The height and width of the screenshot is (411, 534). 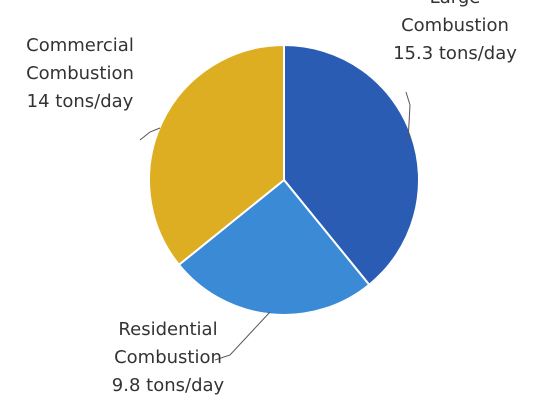 I want to click on category-label: Large Combustion, so click(x=455, y=18).